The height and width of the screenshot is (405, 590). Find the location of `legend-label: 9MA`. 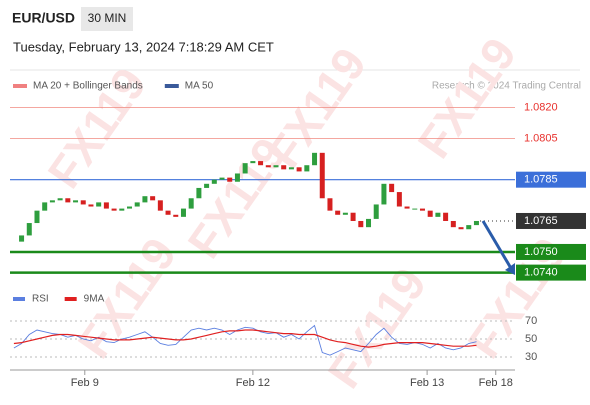

legend-label: 9MA is located at coordinates (94, 299).